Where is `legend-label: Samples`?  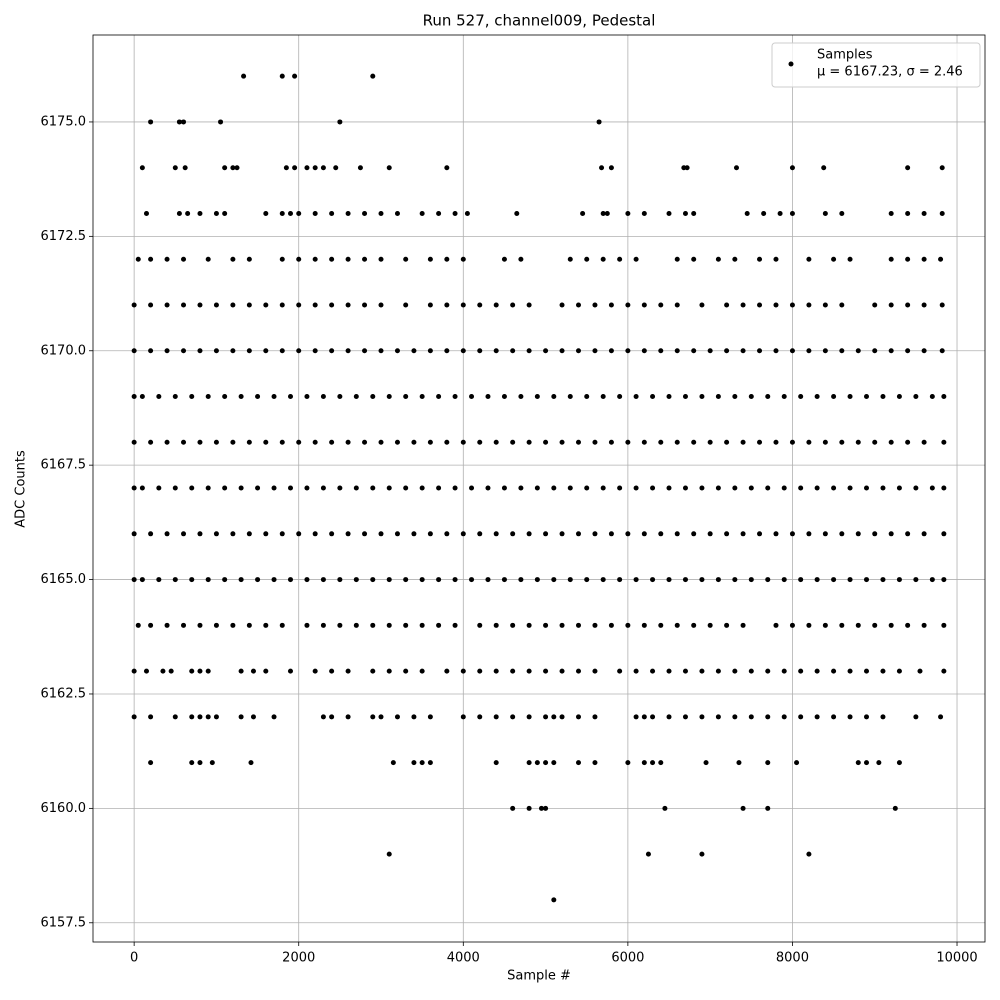 legend-label: Samples is located at coordinates (845, 55).